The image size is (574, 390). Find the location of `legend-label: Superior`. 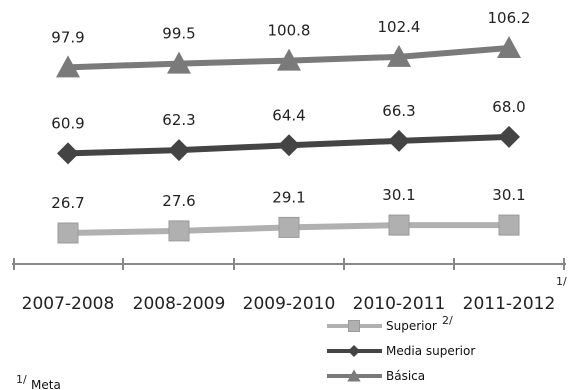

legend-label: Superior is located at coordinates (411, 326).